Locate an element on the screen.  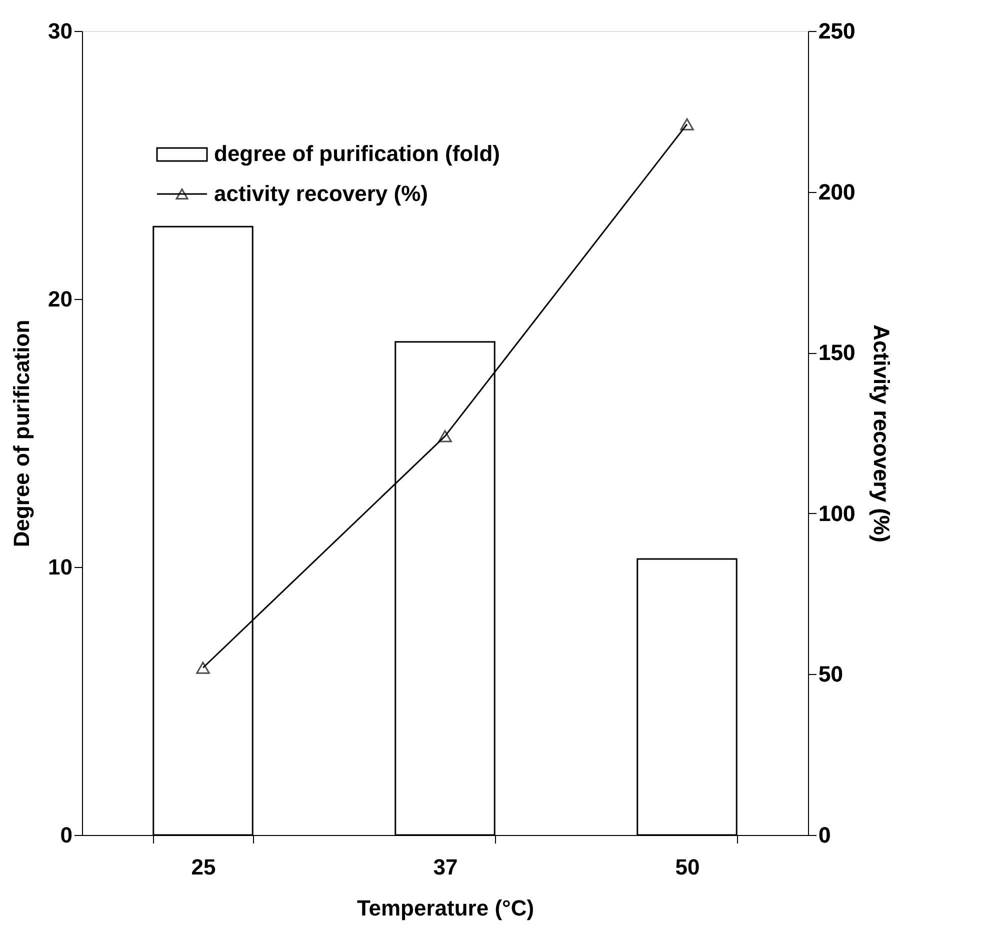
y2-tick-label: 100 is located at coordinates (837, 513).